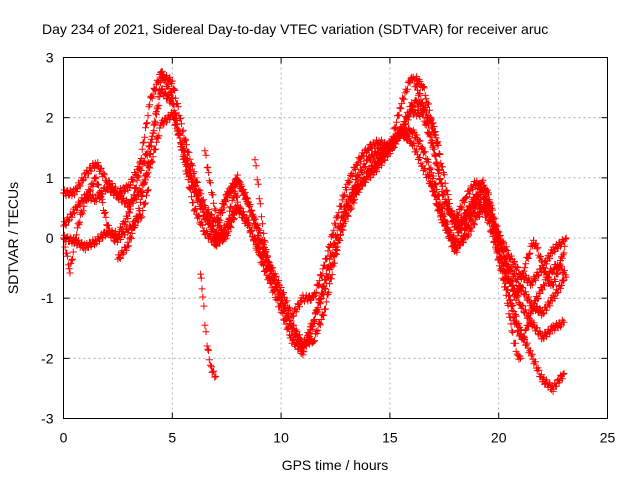 The image size is (640, 480). What do you see at coordinates (47, 298) in the screenshot?
I see `y-tick-label: -1` at bounding box center [47, 298].